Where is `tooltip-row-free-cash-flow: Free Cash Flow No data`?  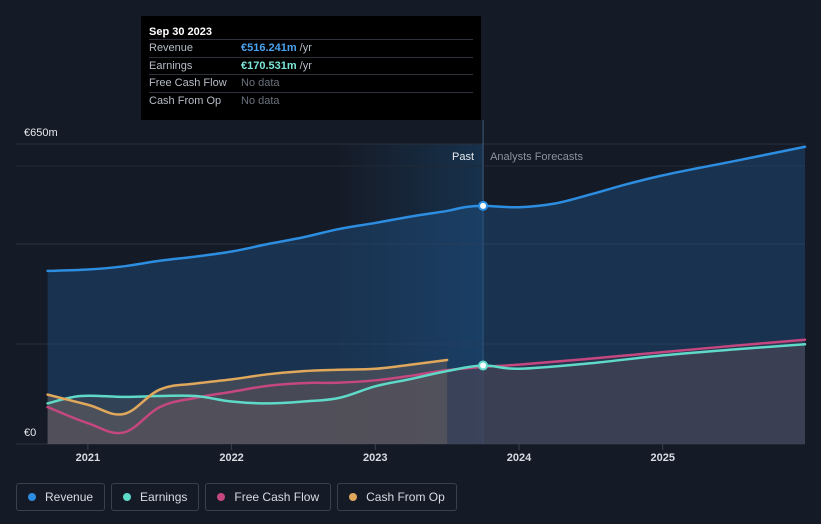 tooltip-row-free-cash-flow: Free Cash Flow No data is located at coordinates (311, 84).